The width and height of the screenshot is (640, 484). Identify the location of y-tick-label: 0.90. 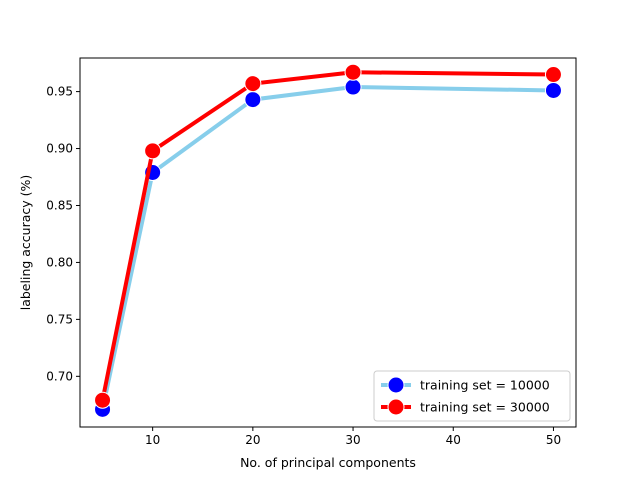
(59, 149).